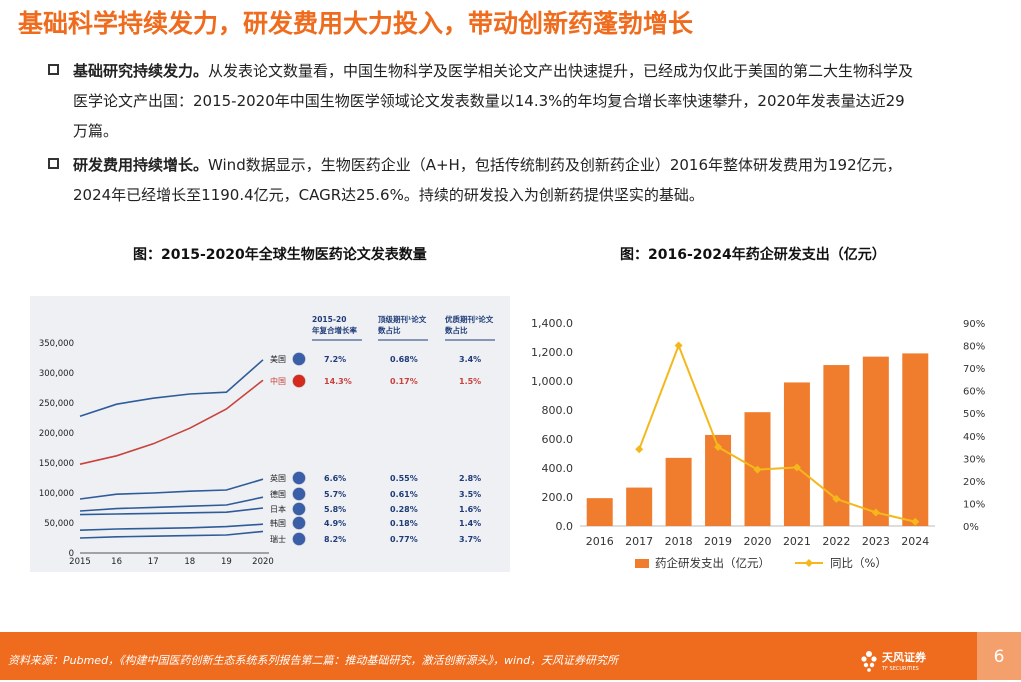  I want to click on x-tick-label: 18, so click(189, 562).